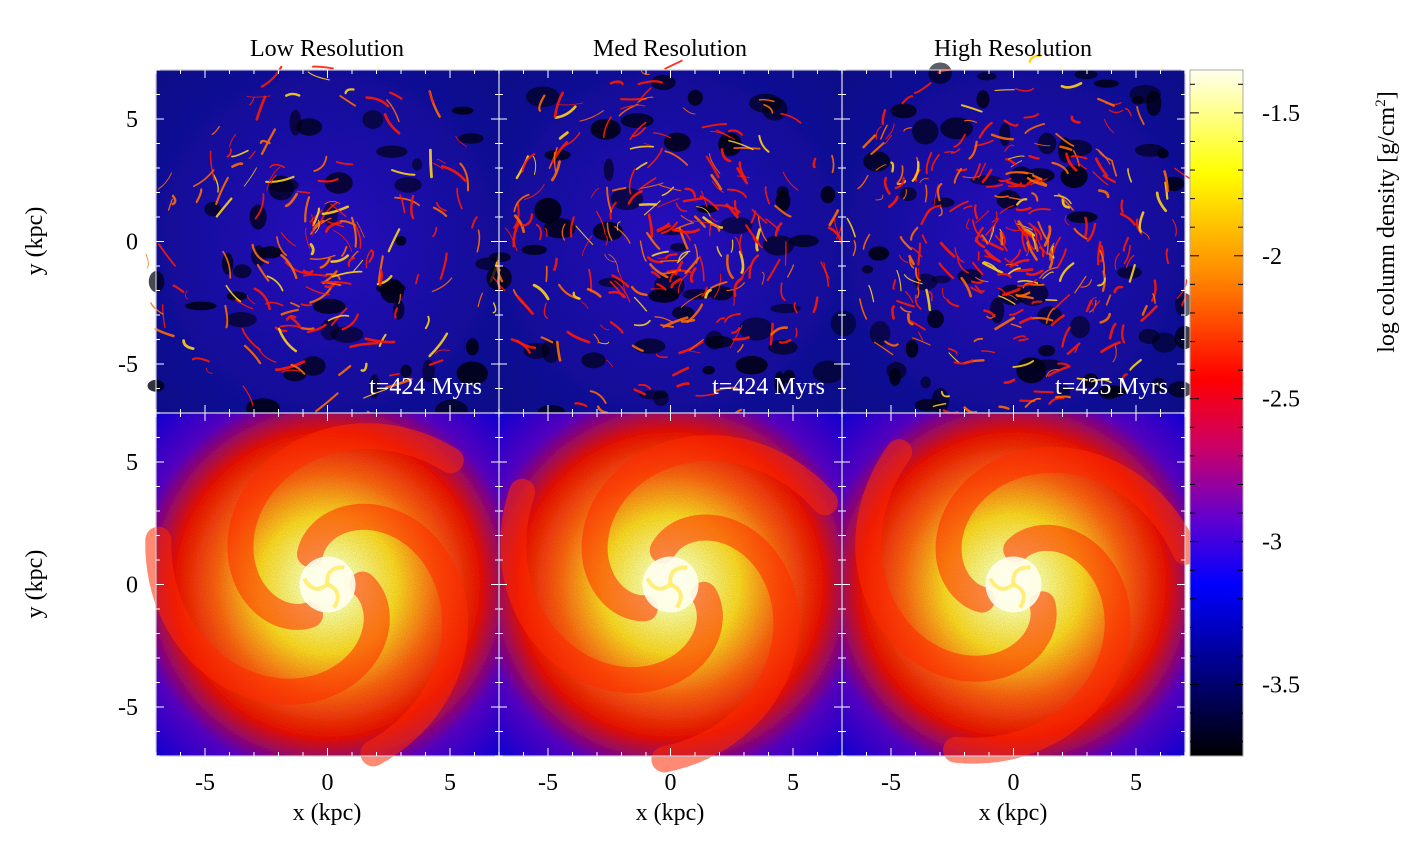 This screenshot has width=1412, height=847. I want to click on colorbar-ticks: -1.5 -2 -2.5 -3 -3.5, so click(1245, 413).